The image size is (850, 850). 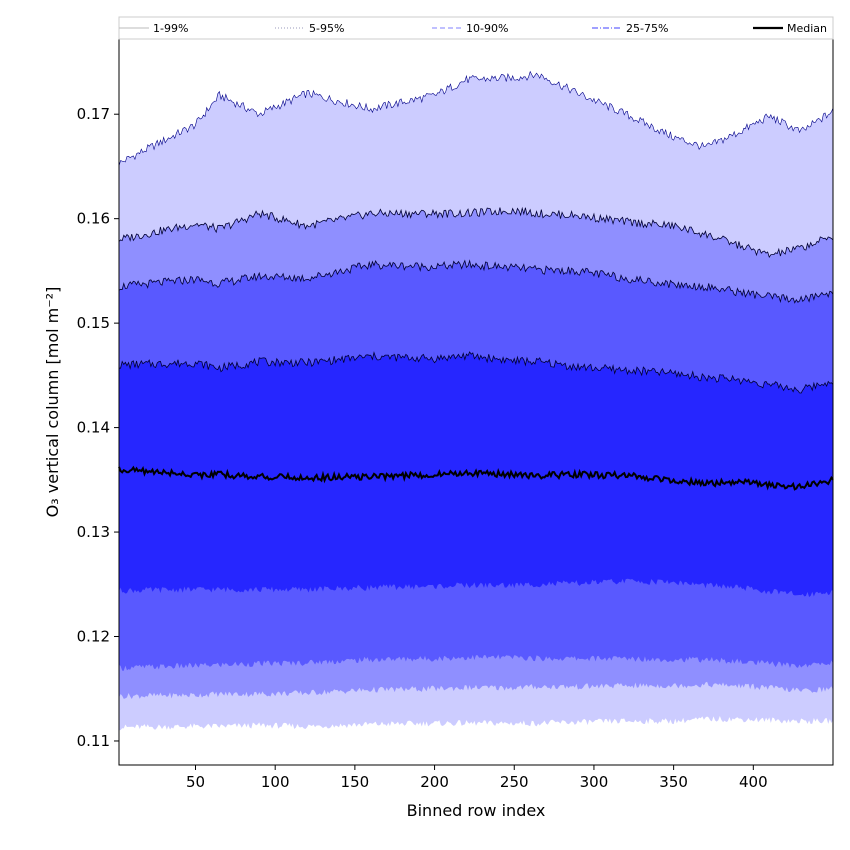 What do you see at coordinates (93, 428) in the screenshot?
I see `y-tick-label: 0.14` at bounding box center [93, 428].